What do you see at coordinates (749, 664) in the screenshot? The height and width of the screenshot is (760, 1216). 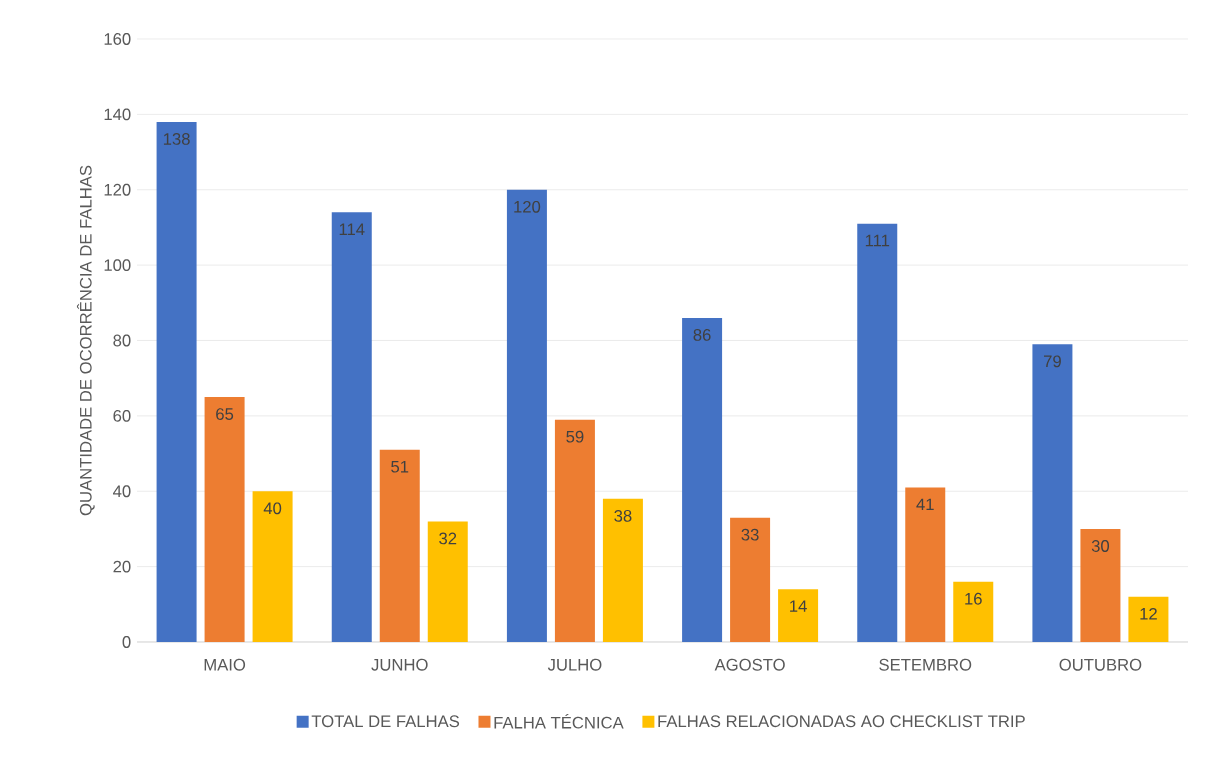 I see `x-tick-label: AGOSTO` at bounding box center [749, 664].